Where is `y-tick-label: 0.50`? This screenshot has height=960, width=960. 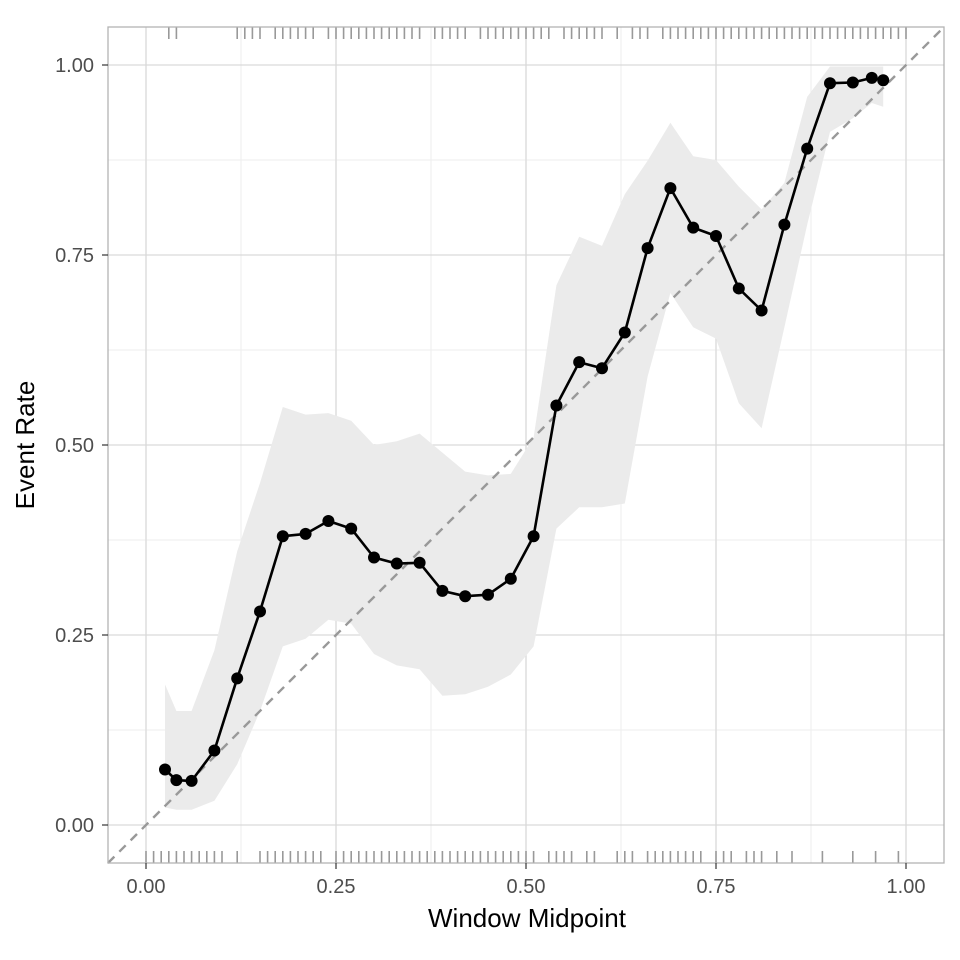
y-tick-label: 0.50 is located at coordinates (74, 446).